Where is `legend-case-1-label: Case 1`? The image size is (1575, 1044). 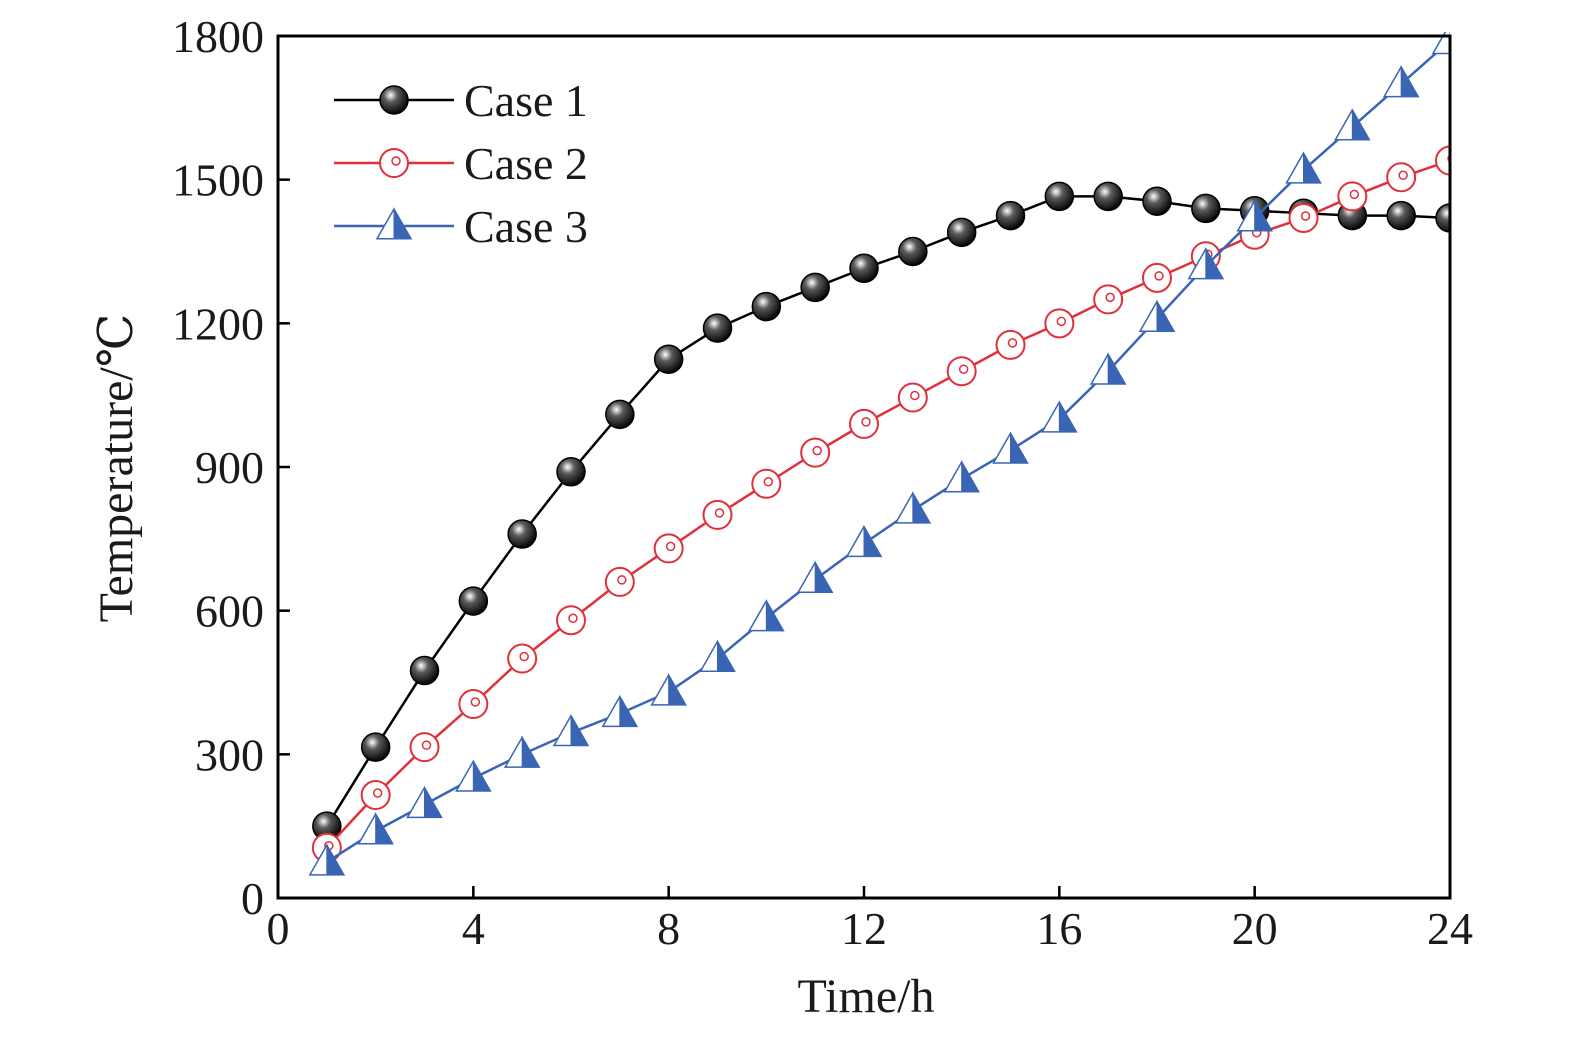
legend-case-1-label: Case 1 is located at coordinates (526, 100).